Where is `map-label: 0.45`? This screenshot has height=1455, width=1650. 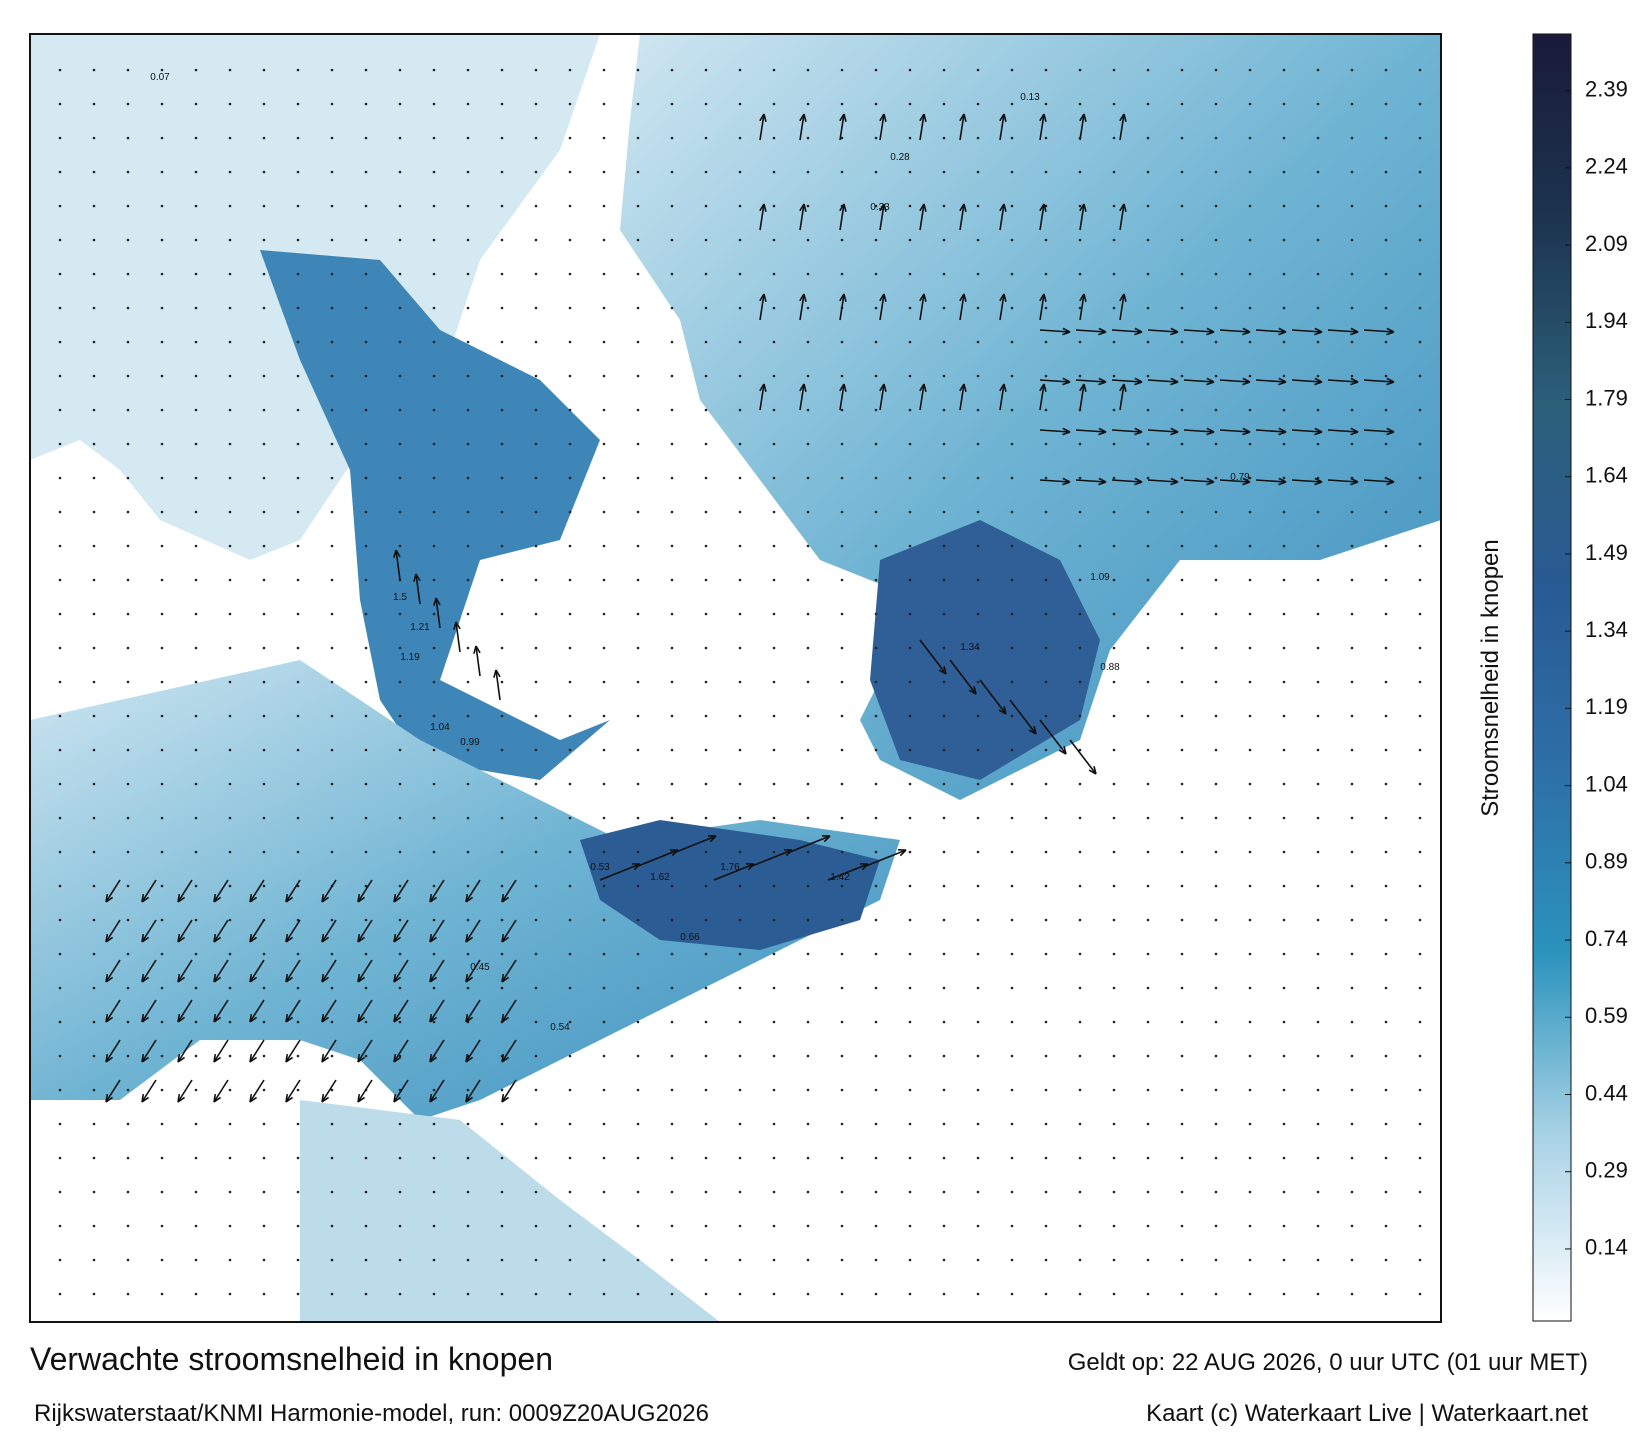
map-label: 0.45 is located at coordinates (480, 967).